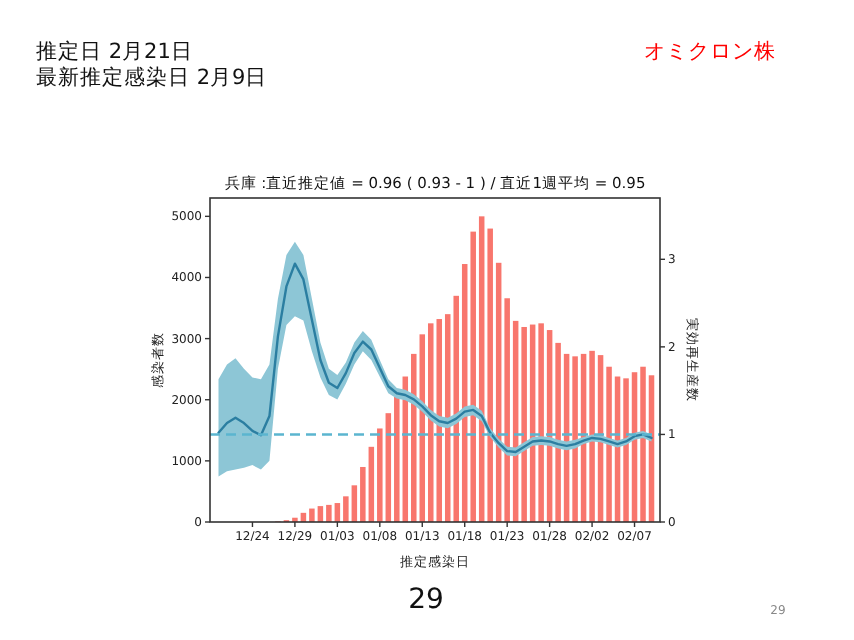 Image resolution: width=854 pixels, height=640 pixels. What do you see at coordinates (426, 600) in the screenshot?
I see `text: 29` at bounding box center [426, 600].